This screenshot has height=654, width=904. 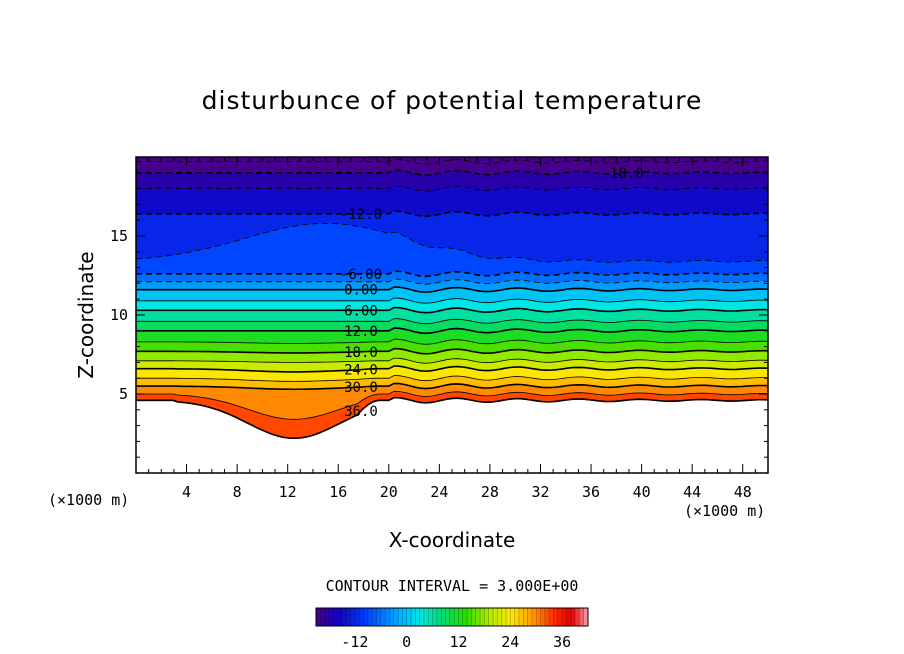 What do you see at coordinates (354, 642) in the screenshot?
I see `colorbar-tick-label: -12` at bounding box center [354, 642].